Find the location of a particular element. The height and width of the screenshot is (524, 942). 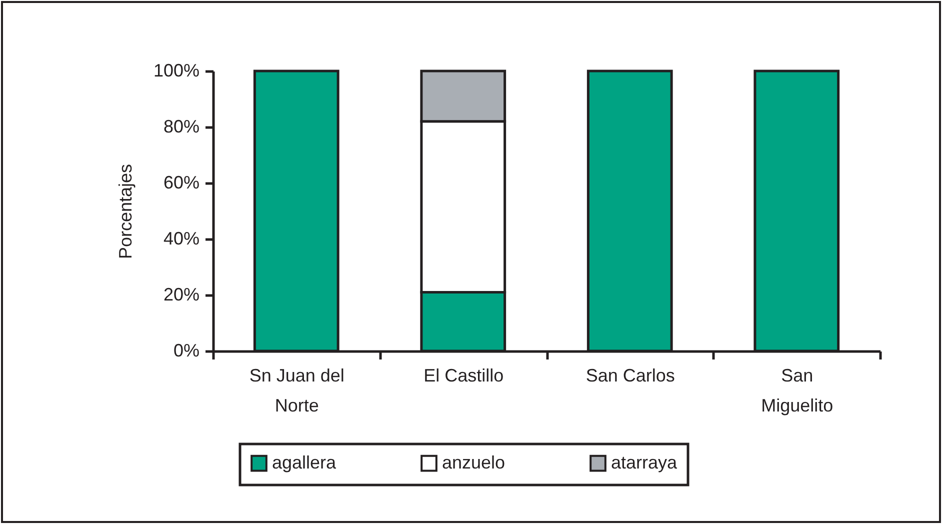

x-tick-label: San Carlos is located at coordinates (630, 376).